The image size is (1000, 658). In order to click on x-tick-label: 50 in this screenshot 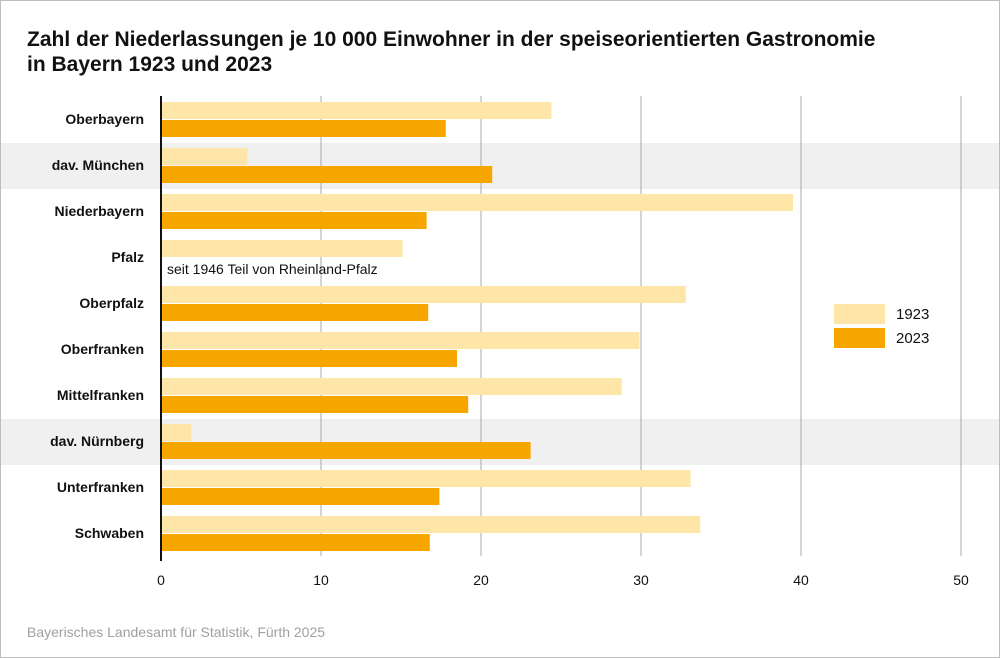, I will do `click(961, 580)`.